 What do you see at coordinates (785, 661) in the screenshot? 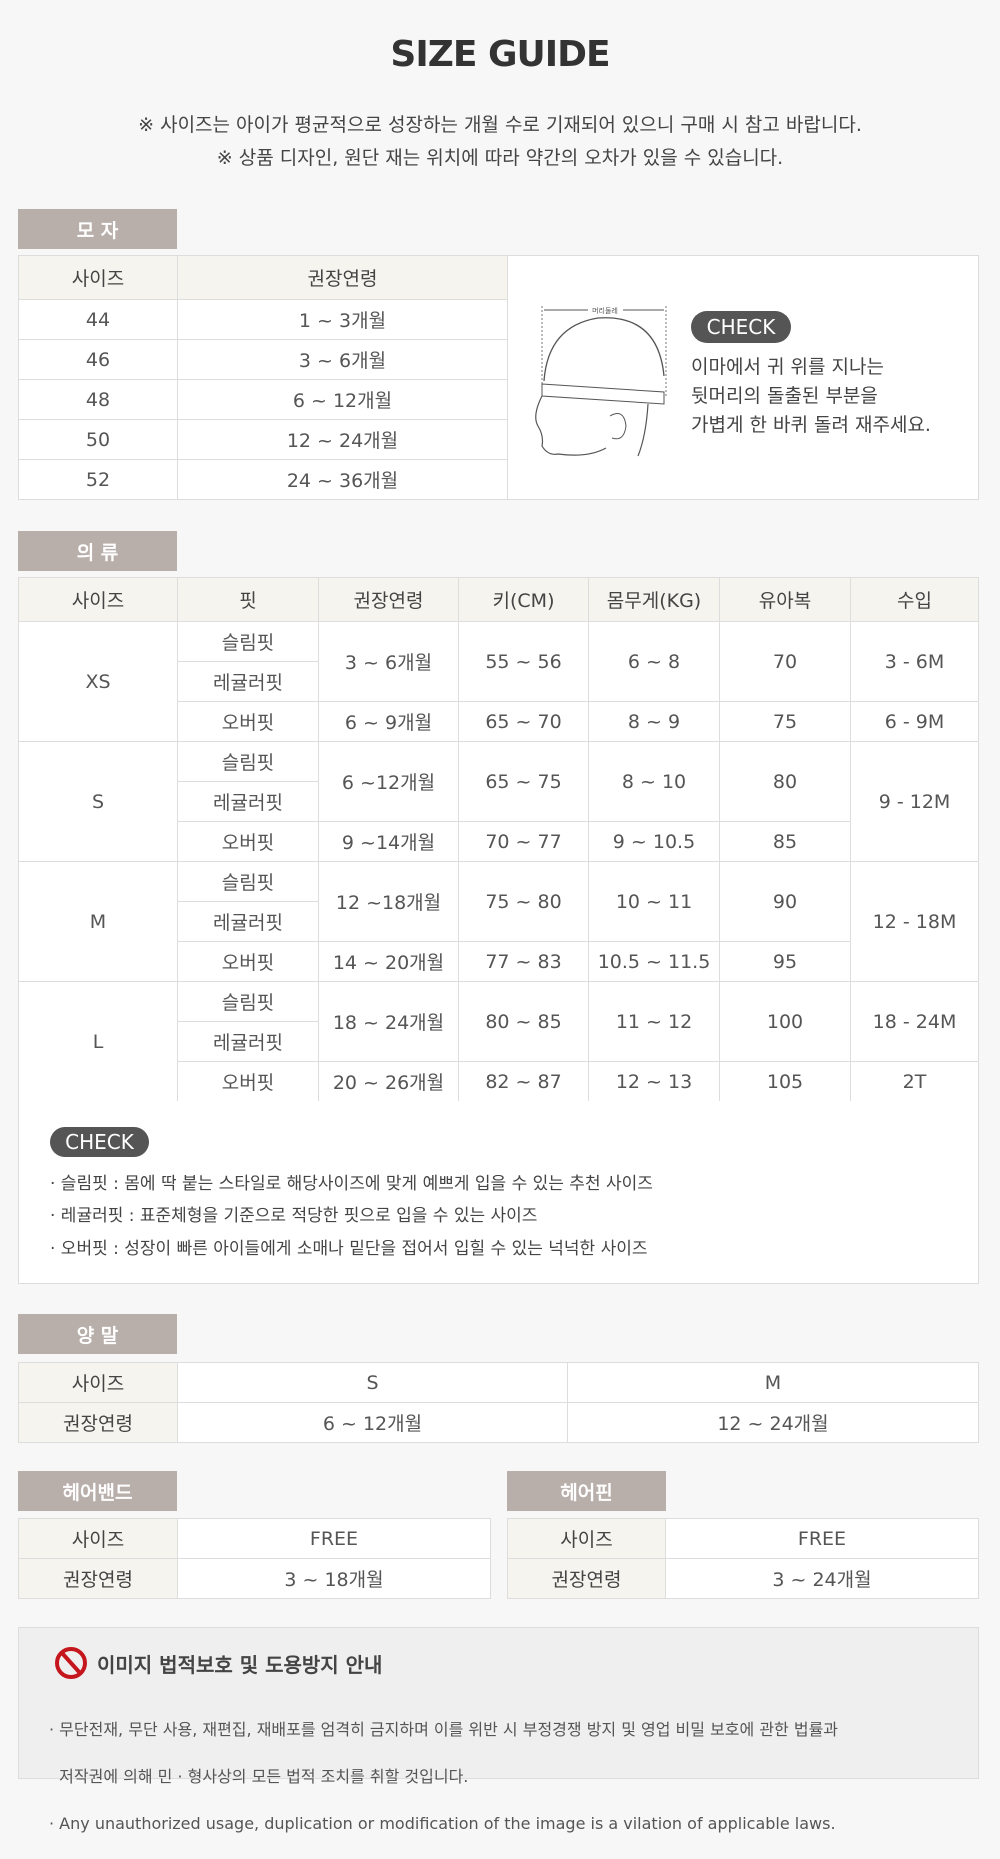
I see `kids-size-cell: 70` at bounding box center [785, 661].